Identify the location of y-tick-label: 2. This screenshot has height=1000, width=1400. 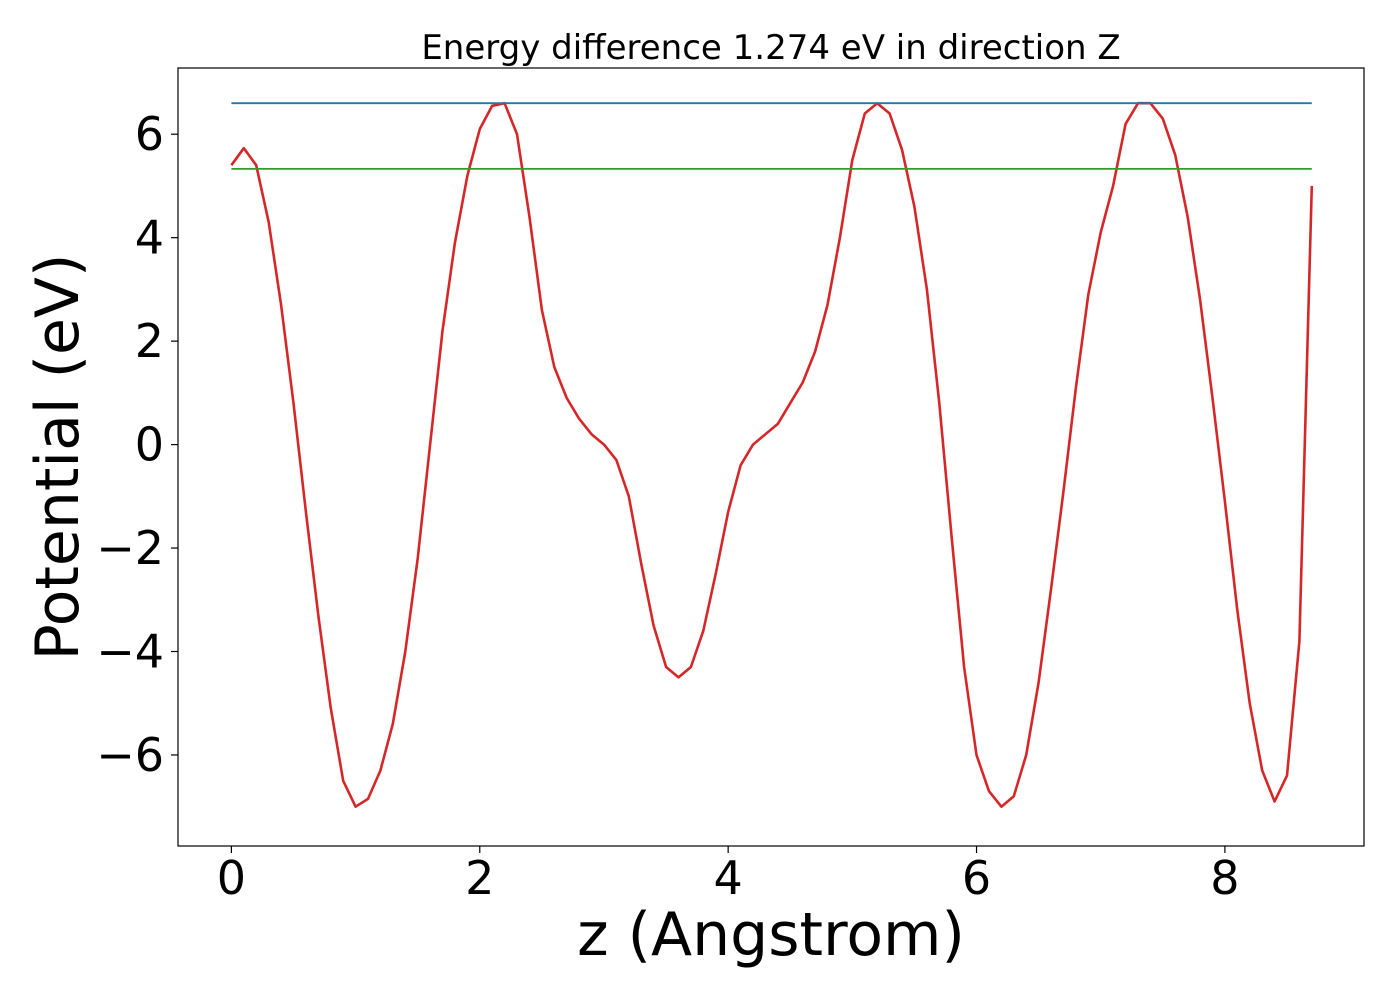
(149, 341).